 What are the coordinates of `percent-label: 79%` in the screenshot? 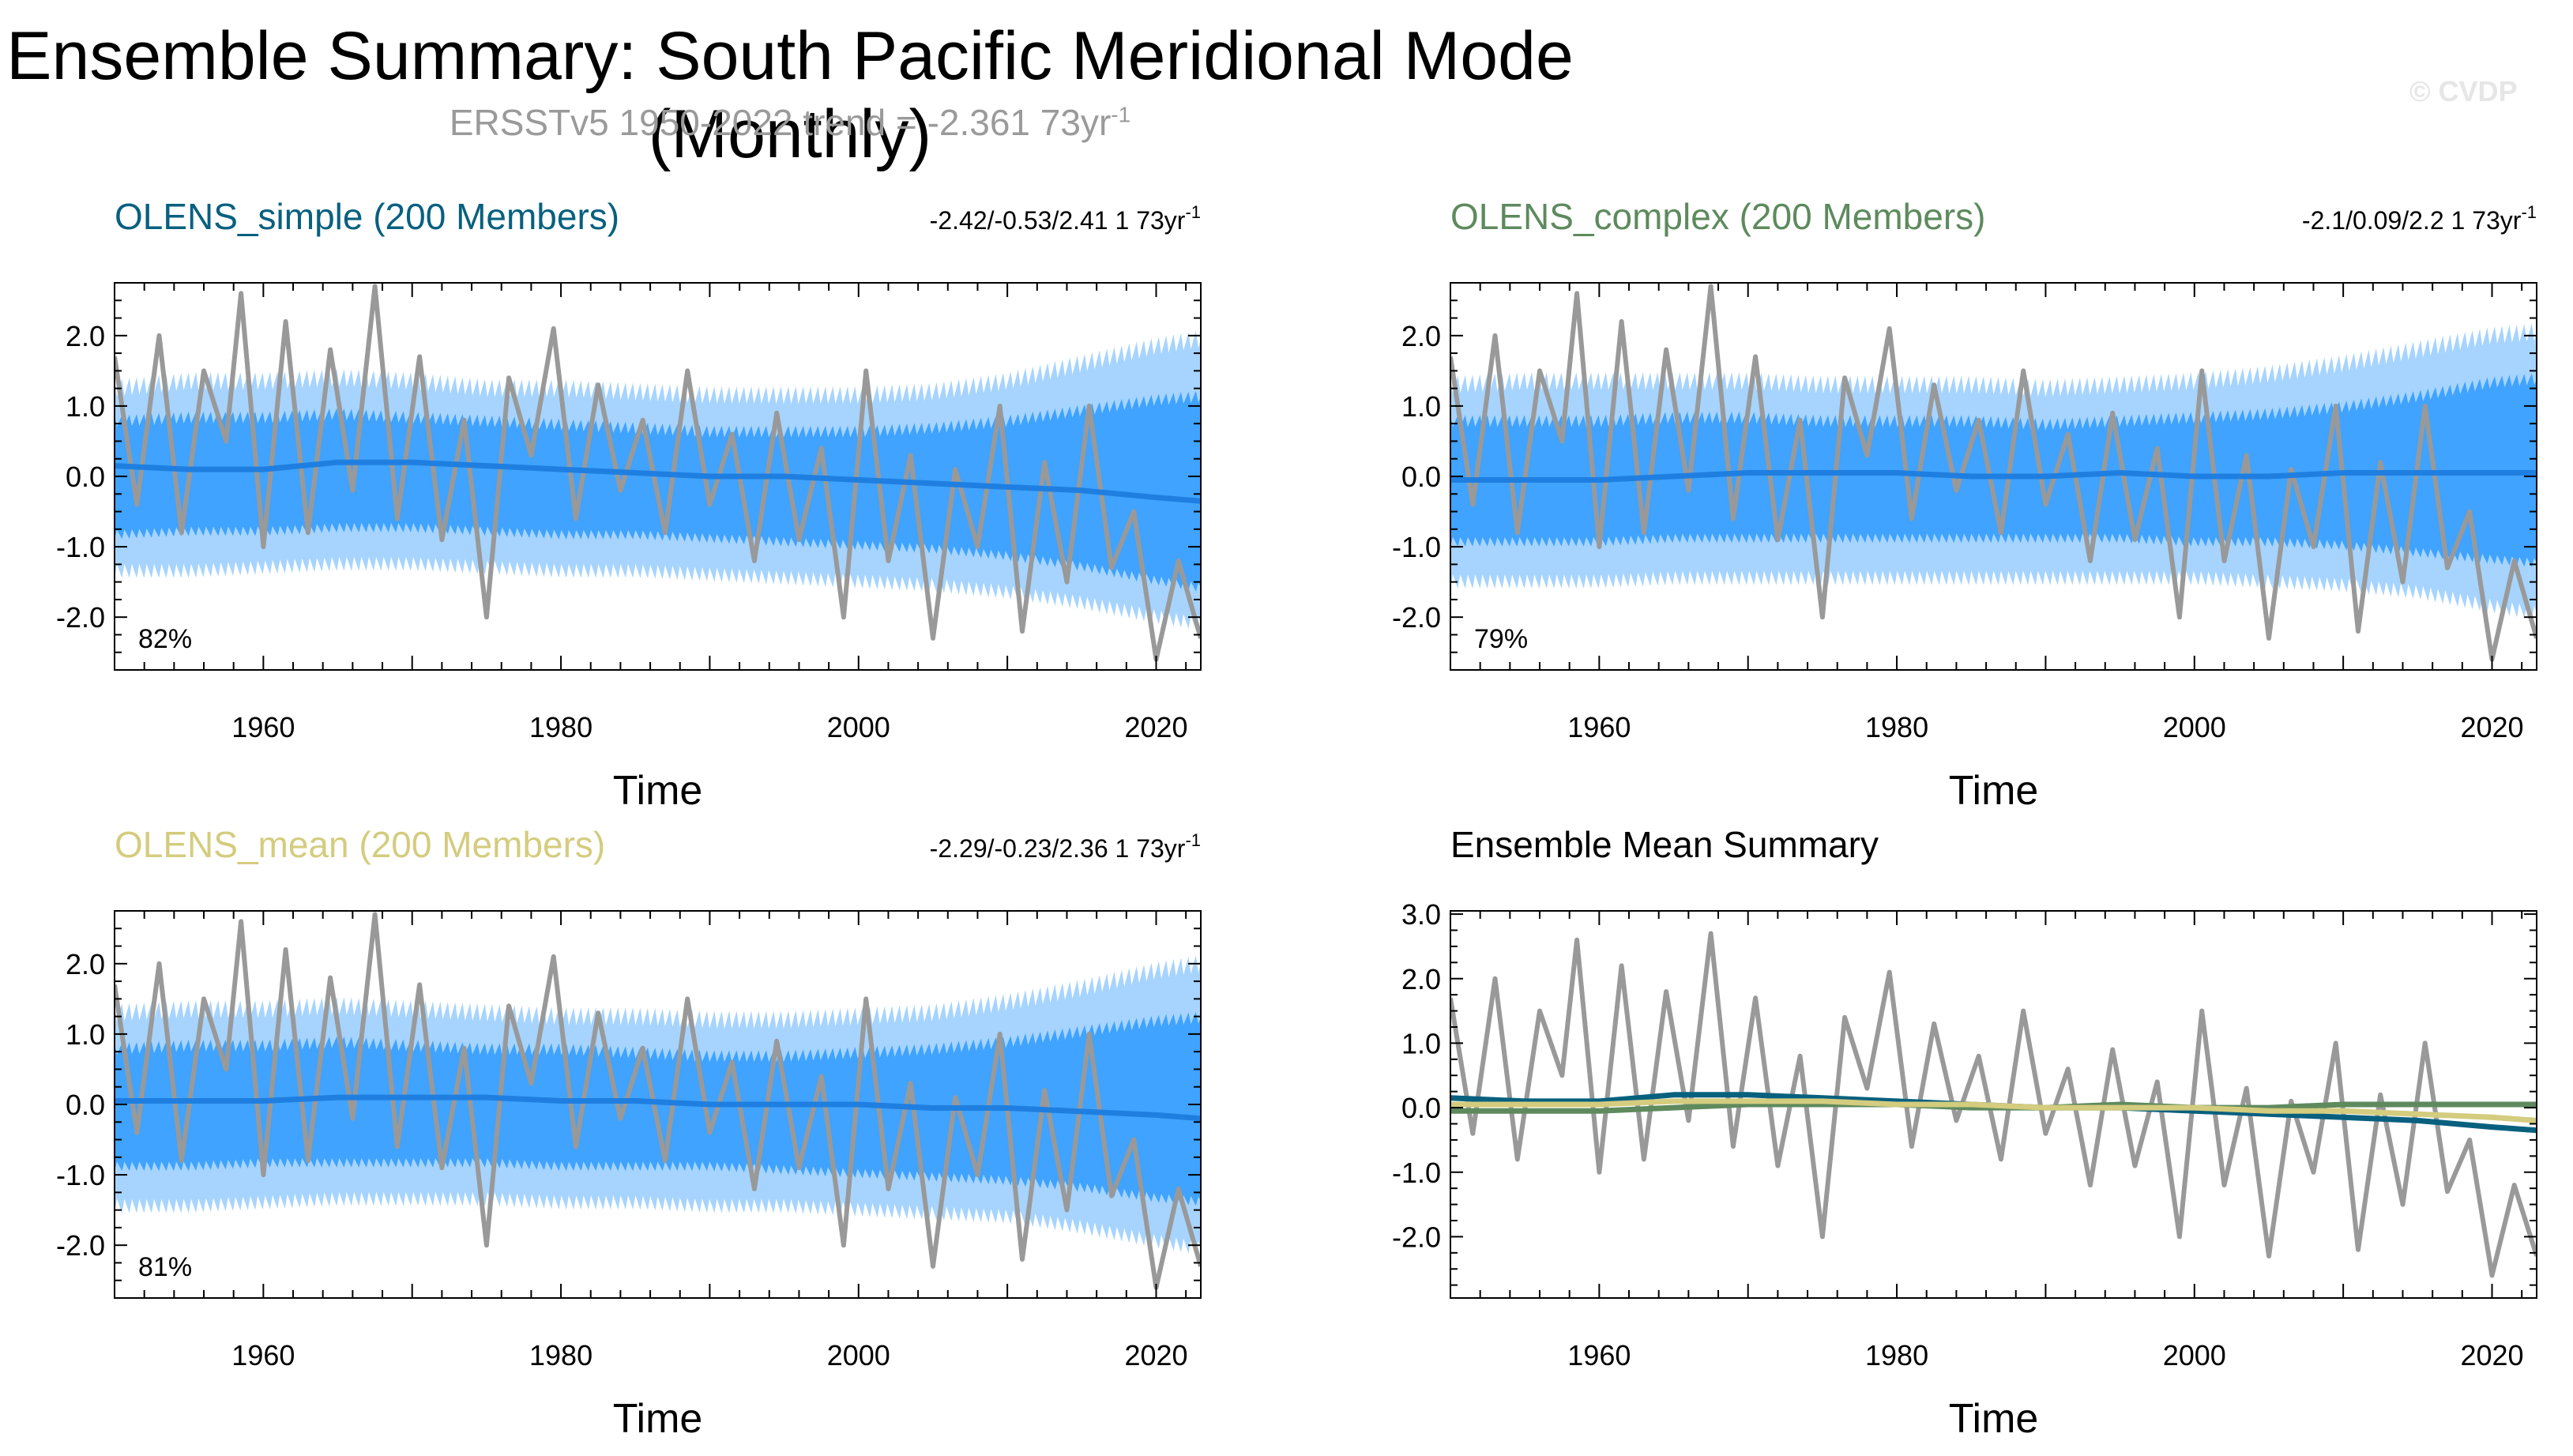 It's located at (1501, 639).